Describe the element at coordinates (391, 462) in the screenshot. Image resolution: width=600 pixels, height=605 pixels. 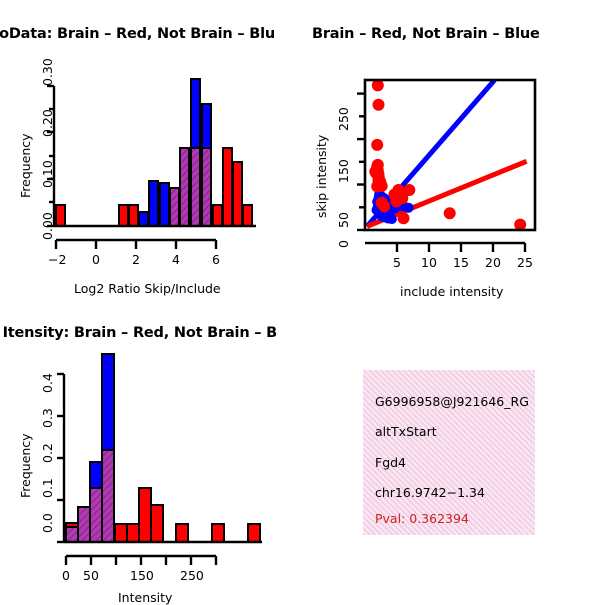
I see `info-line-gene-symbol: Fgd4` at that location.